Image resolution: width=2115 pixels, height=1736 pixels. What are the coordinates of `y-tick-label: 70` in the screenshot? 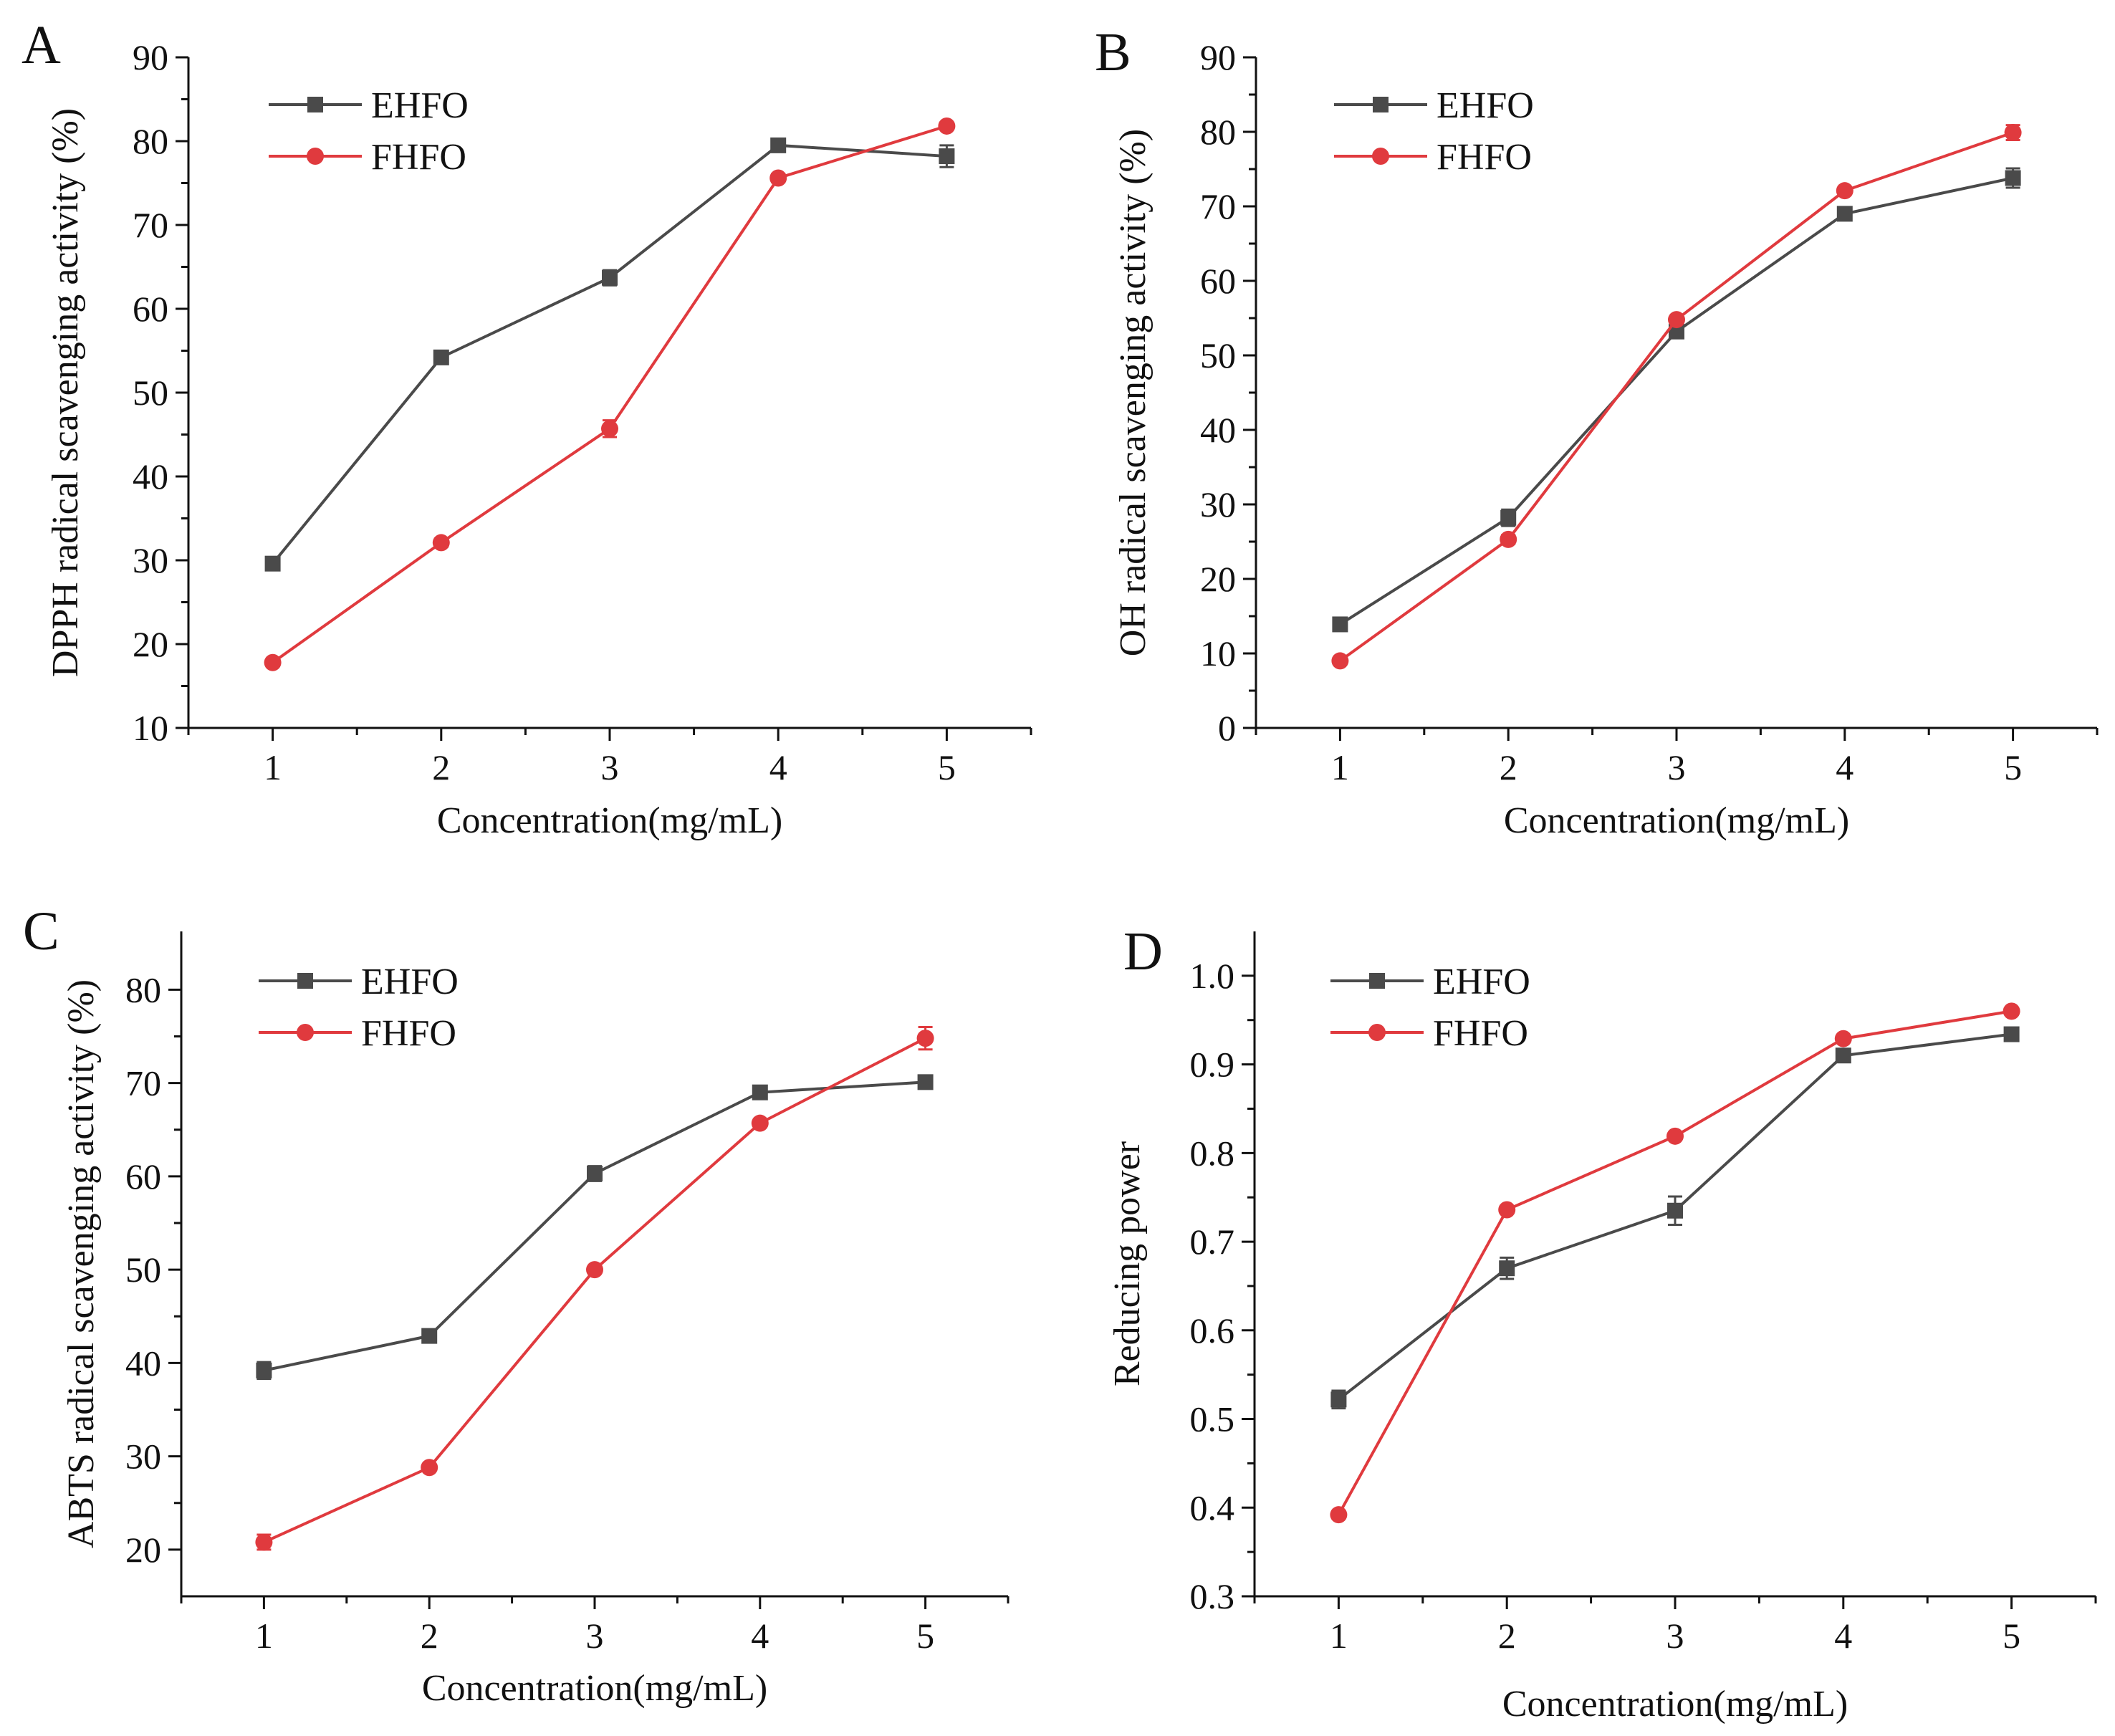 It's located at (150, 225).